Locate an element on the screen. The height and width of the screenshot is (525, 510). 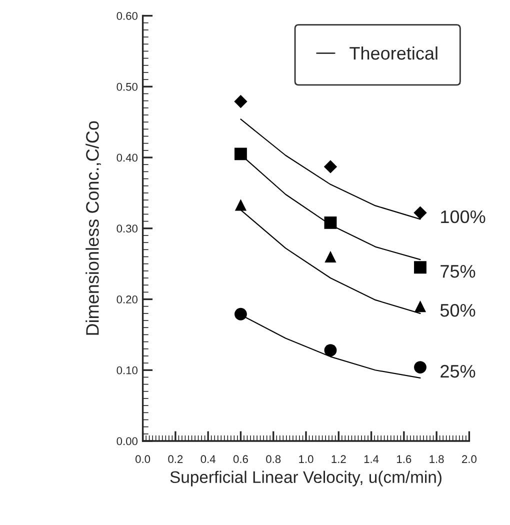
y-tick-label: 0.00 is located at coordinates (127, 441).